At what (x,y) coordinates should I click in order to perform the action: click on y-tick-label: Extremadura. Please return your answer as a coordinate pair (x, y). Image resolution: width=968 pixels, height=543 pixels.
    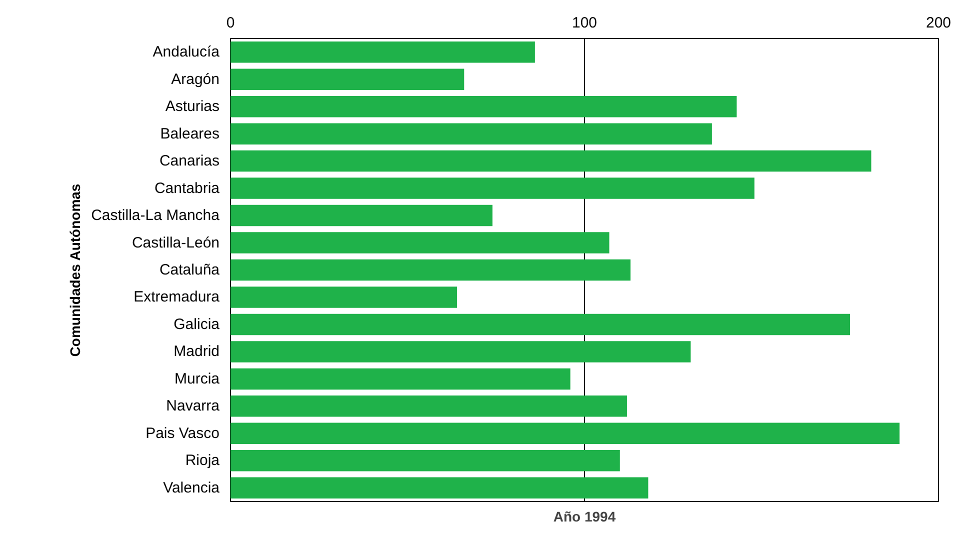
    Looking at the image, I should click on (177, 297).